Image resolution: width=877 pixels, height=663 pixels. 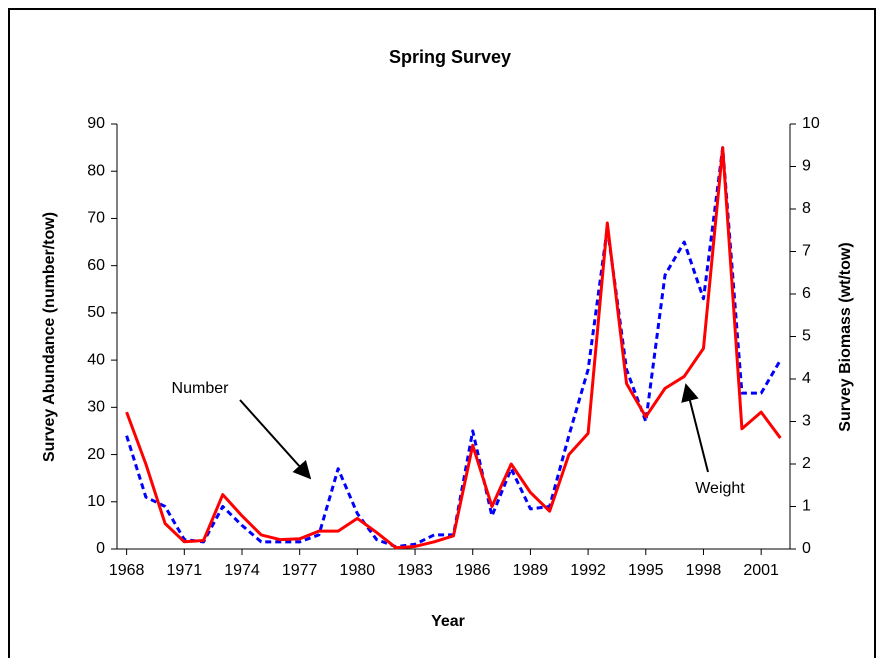 What do you see at coordinates (96, 218) in the screenshot?
I see `y-tick-label: 70` at bounding box center [96, 218].